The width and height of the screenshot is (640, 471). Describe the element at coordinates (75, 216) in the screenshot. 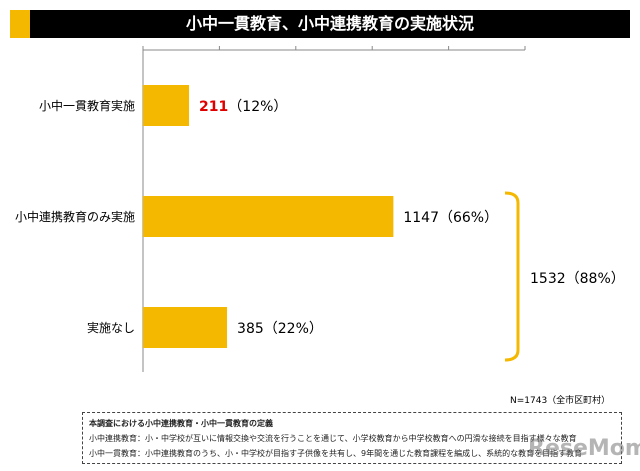

I see `category-label: 小中連携教育のみ実施` at that location.